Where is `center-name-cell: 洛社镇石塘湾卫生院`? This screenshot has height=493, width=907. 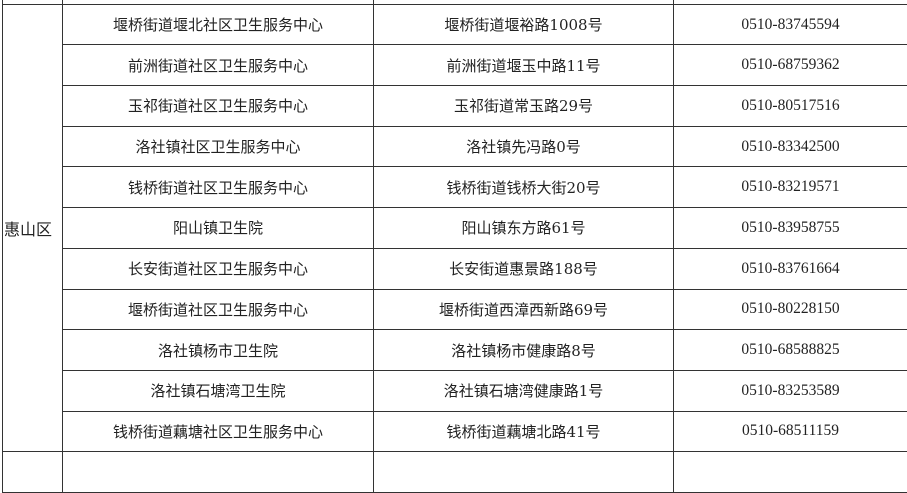 center-name-cell: 洛社镇石塘湾卫生院 is located at coordinates (218, 390).